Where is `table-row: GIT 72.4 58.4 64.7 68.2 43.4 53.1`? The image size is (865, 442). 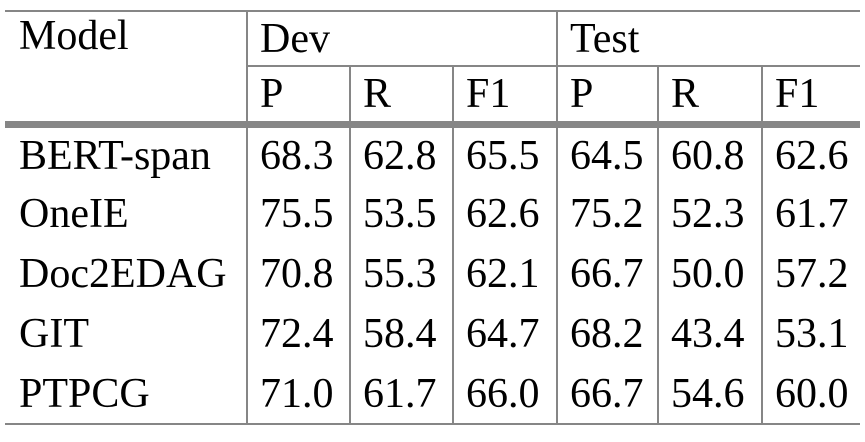 table-row: GIT 72.4 58.4 64.7 68.2 43.4 53.1 is located at coordinates (433, 334).